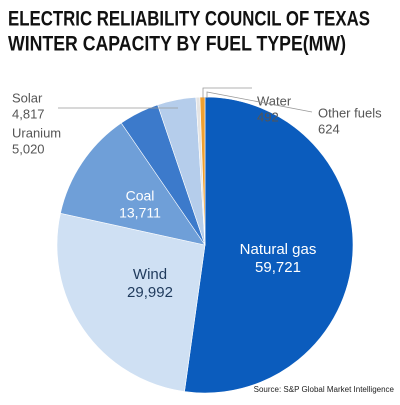 The width and height of the screenshot is (400, 405). Describe the element at coordinates (350, 112) in the screenshot. I see `slice-label: Other fuels` at that location.